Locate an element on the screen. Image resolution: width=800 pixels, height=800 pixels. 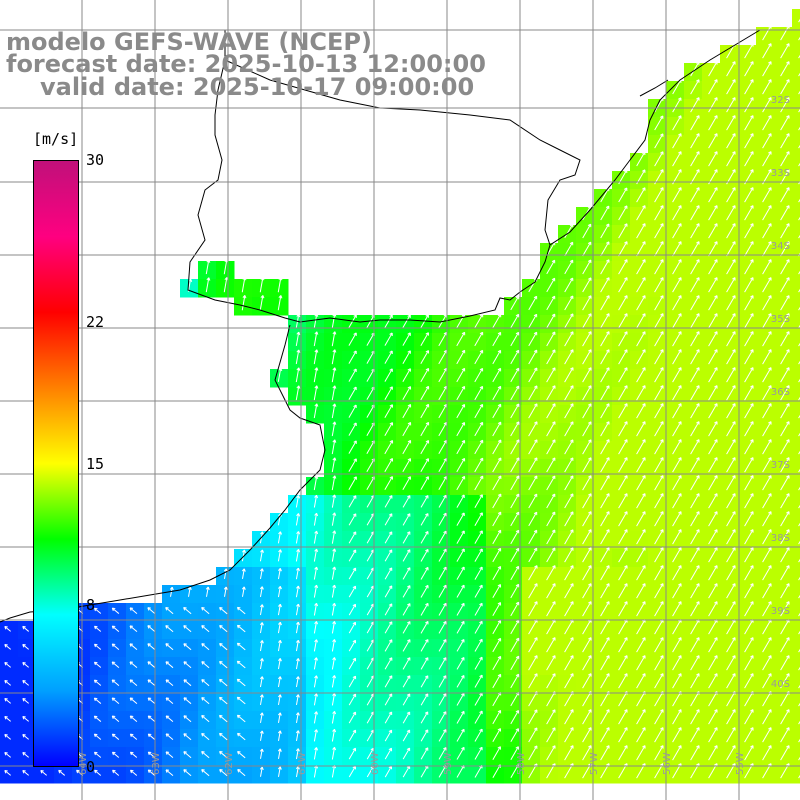
longitude-label: 60W is located at coordinates (375, 763).